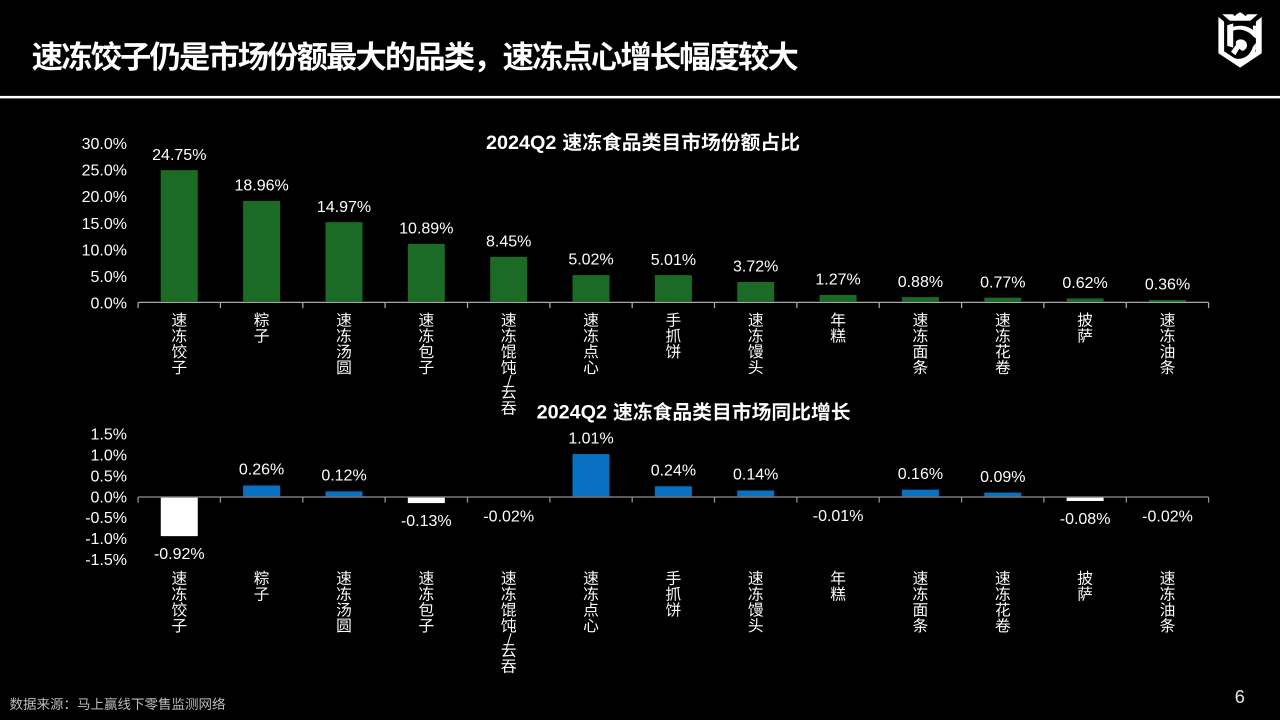 The height and width of the screenshot is (720, 1280). I want to click on svg-text: 10.89%, so click(426, 229).